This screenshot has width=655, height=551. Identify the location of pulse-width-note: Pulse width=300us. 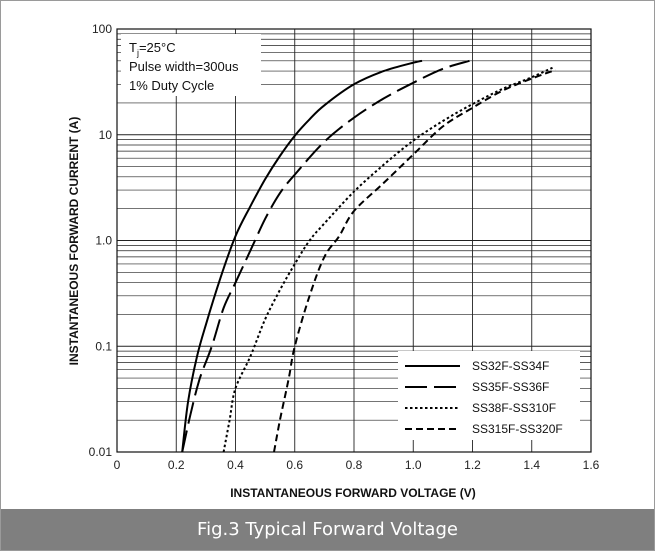
(184, 66).